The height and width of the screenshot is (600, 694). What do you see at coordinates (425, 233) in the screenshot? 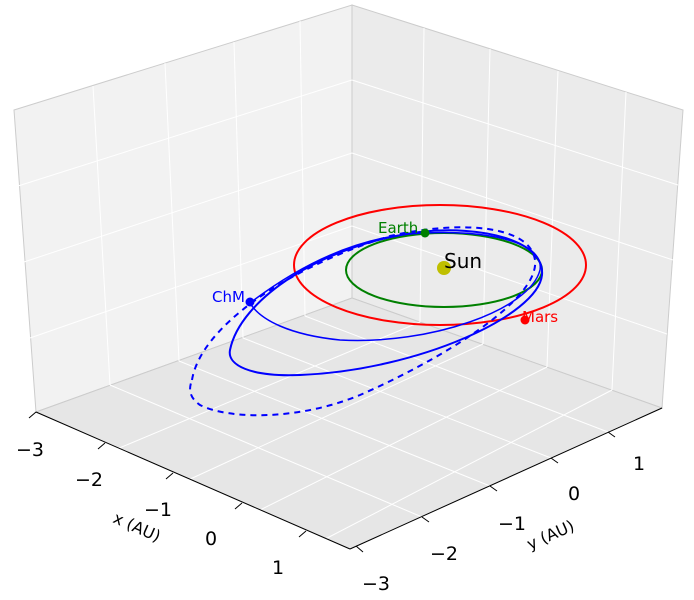
I see `earth-marker` at bounding box center [425, 233].